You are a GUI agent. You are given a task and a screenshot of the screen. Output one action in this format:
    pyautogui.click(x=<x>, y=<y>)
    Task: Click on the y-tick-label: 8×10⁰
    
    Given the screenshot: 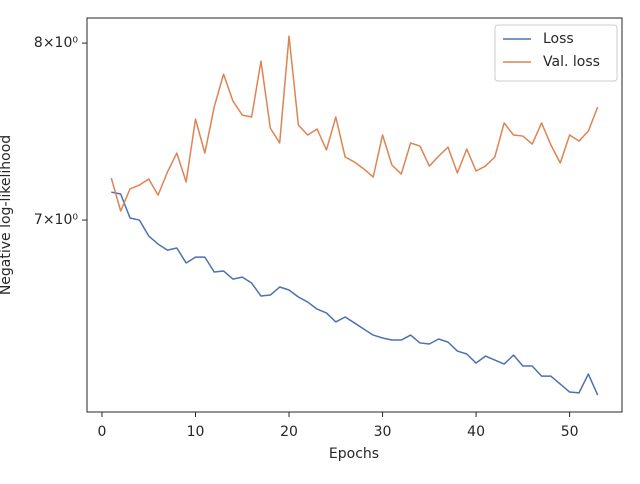 What is the action you would take?
    pyautogui.click(x=56, y=43)
    